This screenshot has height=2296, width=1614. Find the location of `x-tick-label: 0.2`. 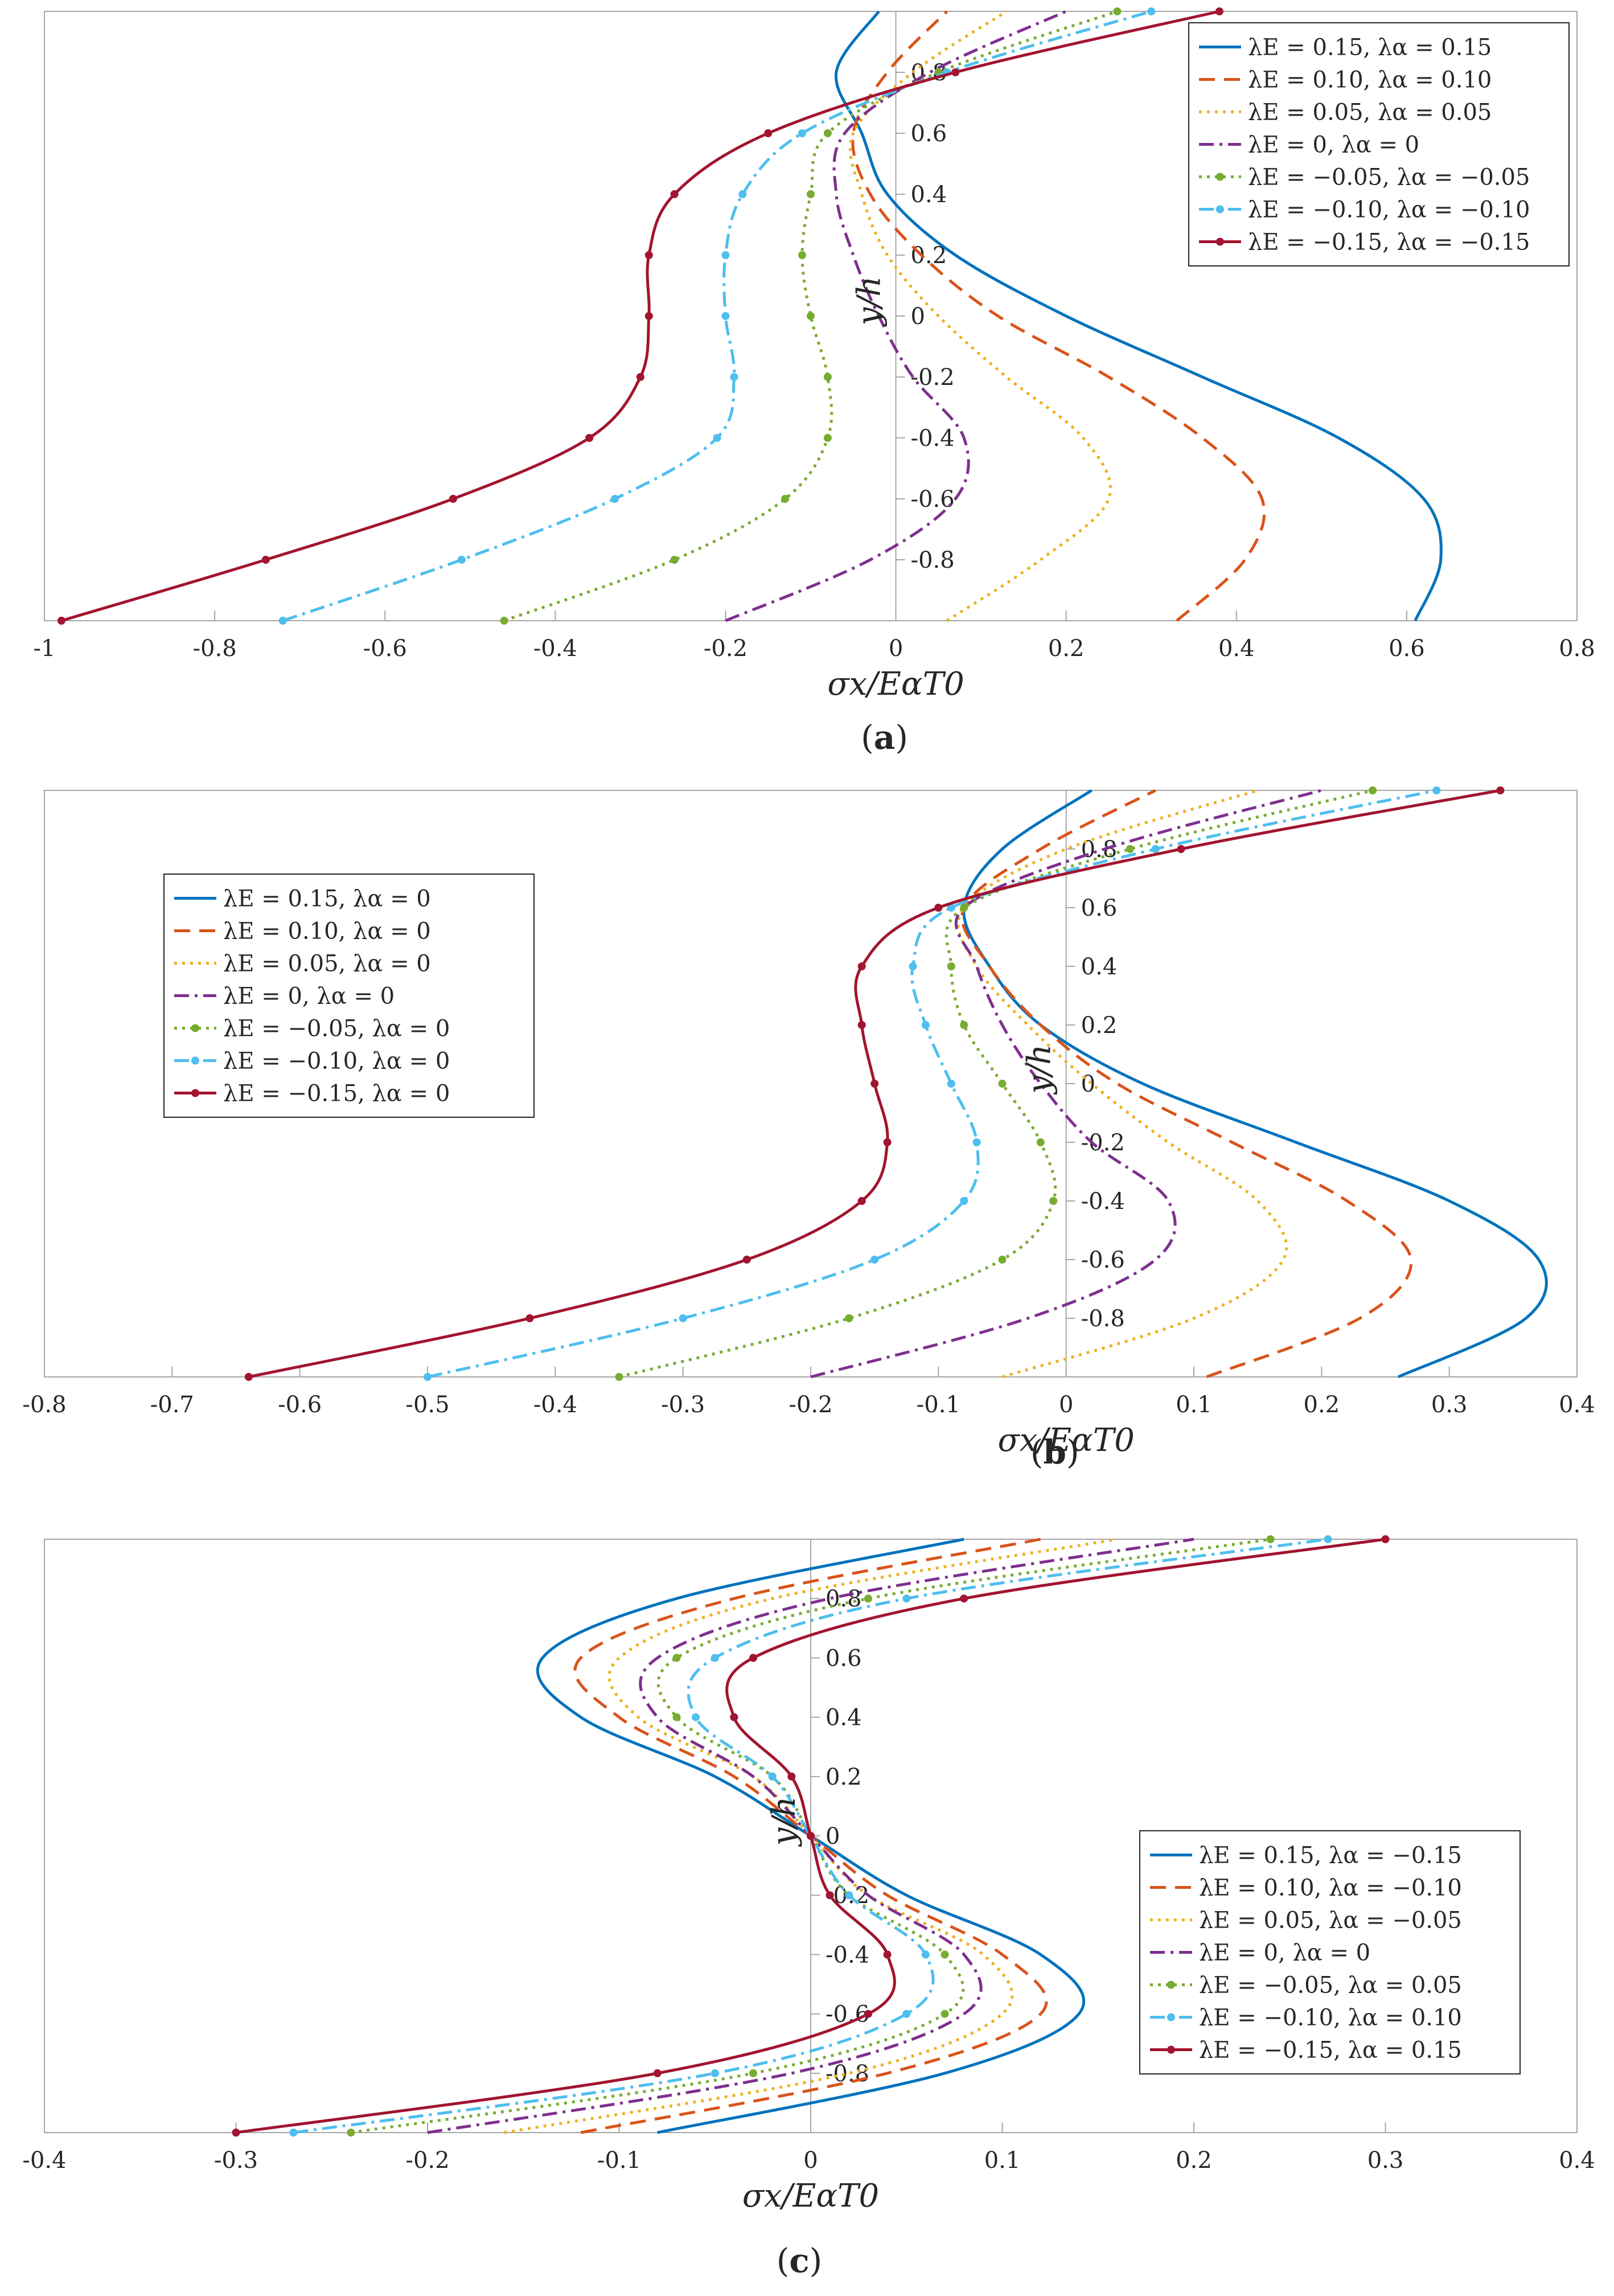

x-tick-label: 0.2 is located at coordinates (1194, 2160).